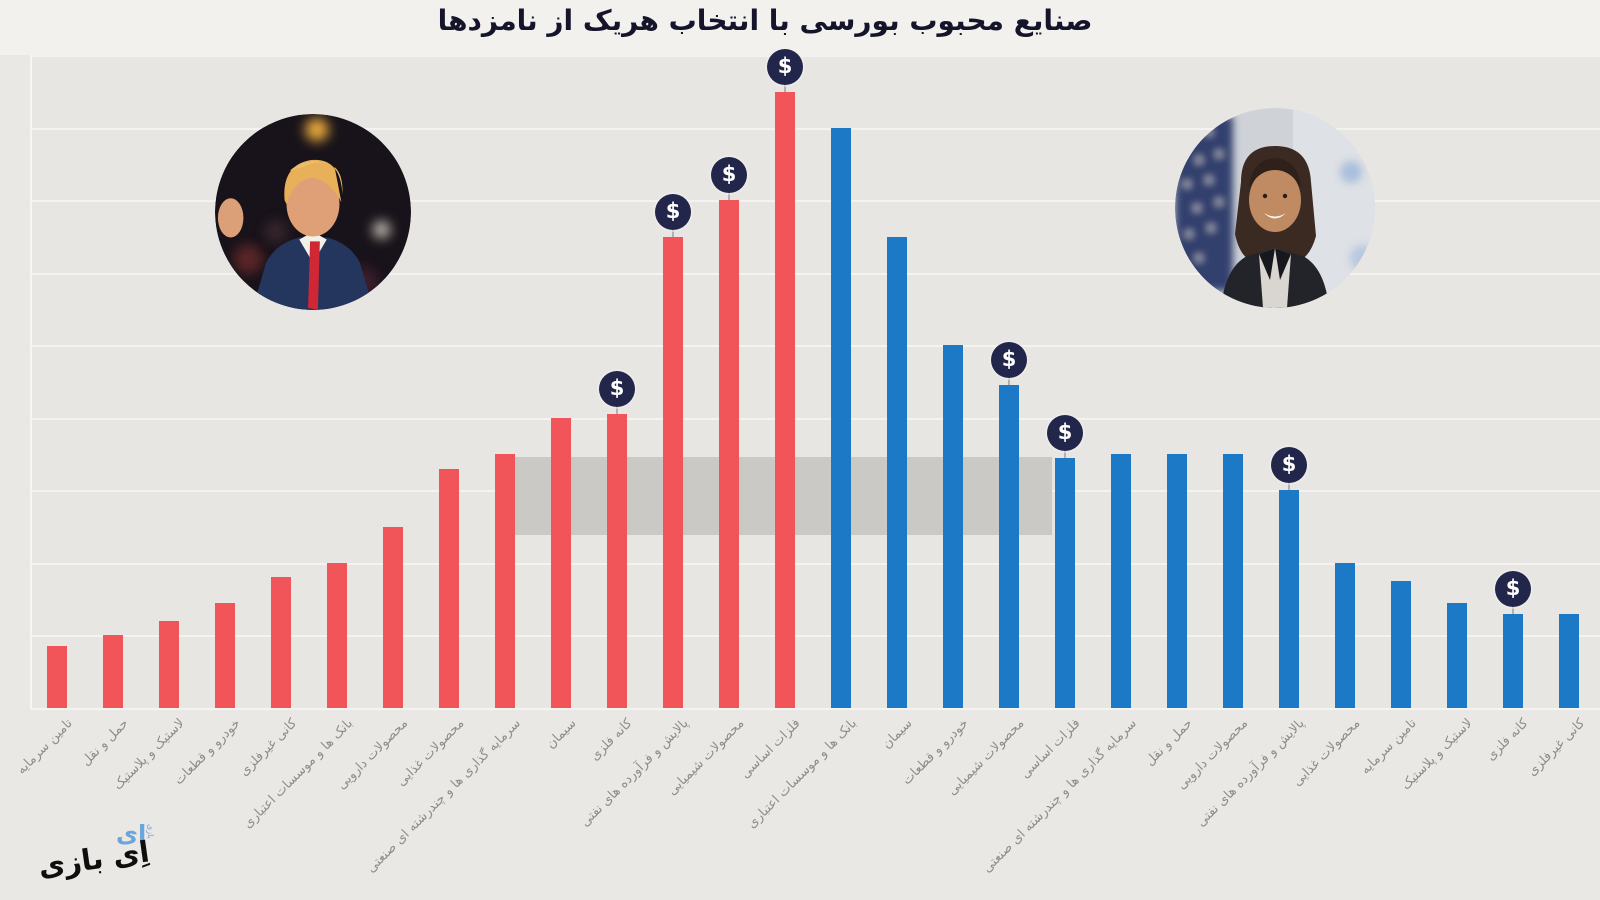 Image resolution: width=1600 pixels, height=900 pixels. I want to click on watermark-logo: ای بازی اِی بازی, so click(102, 858).